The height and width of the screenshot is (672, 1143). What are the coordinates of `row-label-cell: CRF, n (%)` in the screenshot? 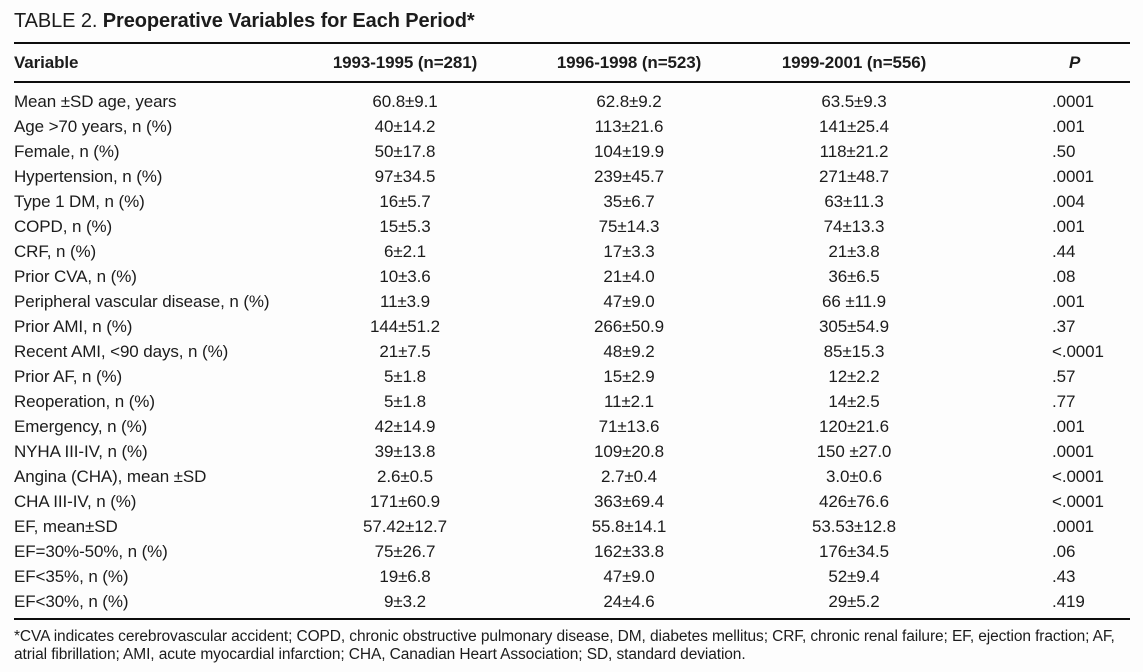 It's located at (55, 251).